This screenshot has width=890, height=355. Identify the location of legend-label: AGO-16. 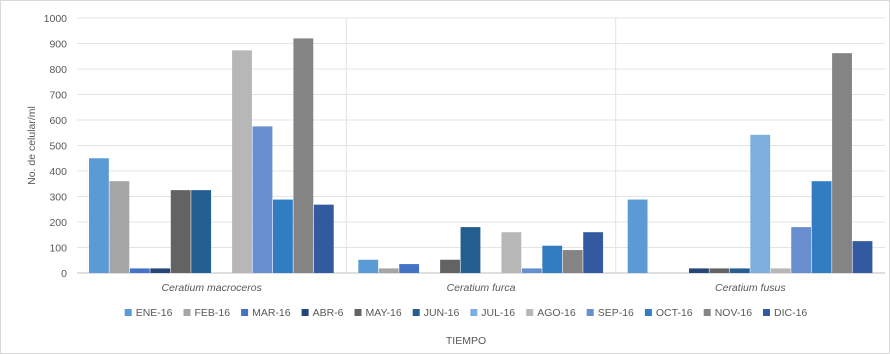
(556, 313).